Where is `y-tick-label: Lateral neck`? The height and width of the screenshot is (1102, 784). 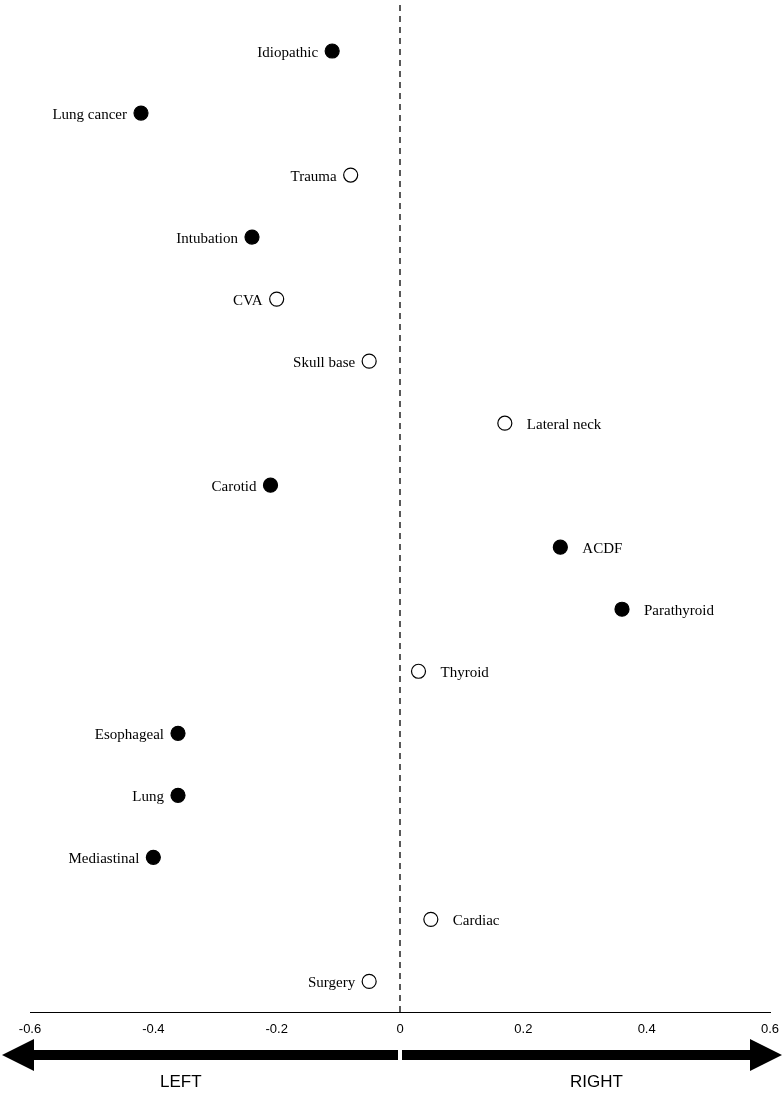
y-tick-label: Lateral neck is located at coordinates (564, 424).